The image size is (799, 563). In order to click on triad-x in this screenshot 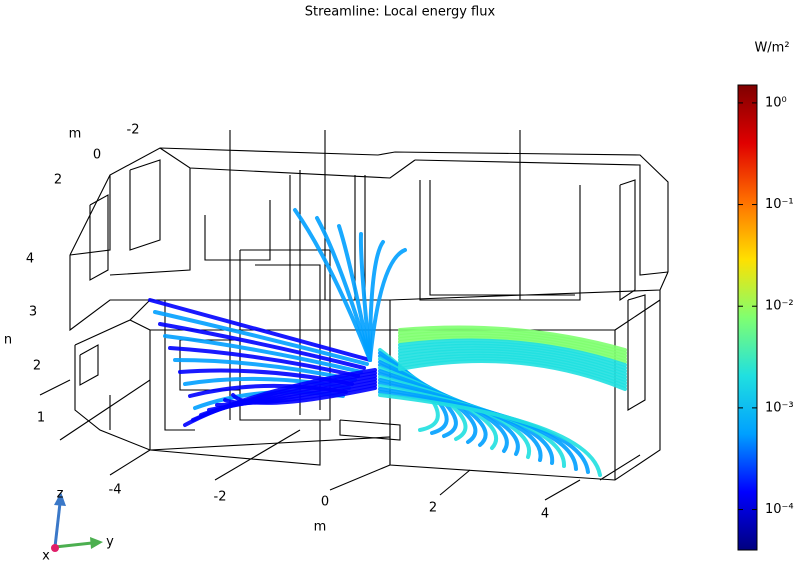, I will do `click(55, 548)`.